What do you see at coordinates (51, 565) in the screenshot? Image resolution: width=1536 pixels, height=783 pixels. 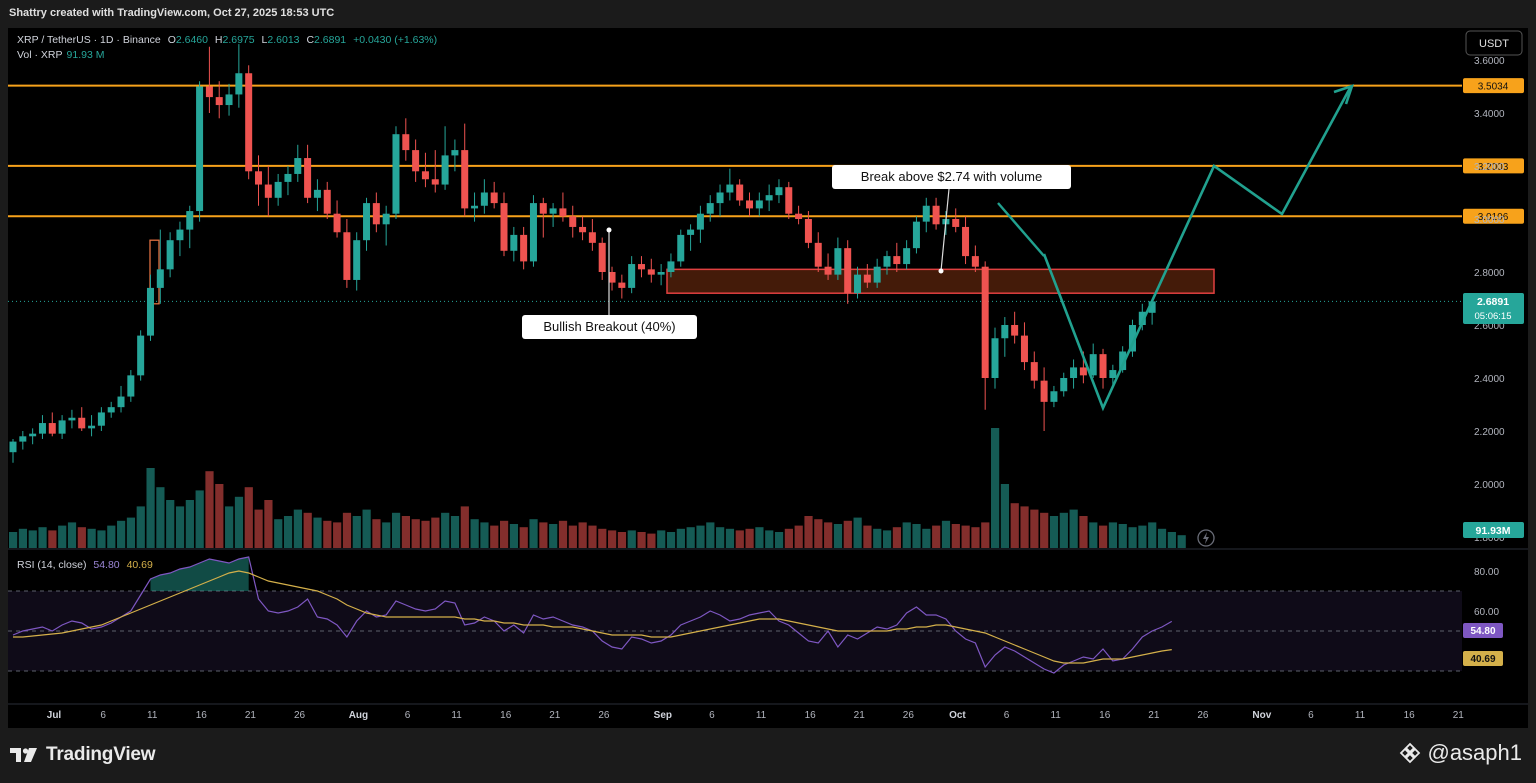 I see `rsi-label: RSI (14, close)` at bounding box center [51, 565].